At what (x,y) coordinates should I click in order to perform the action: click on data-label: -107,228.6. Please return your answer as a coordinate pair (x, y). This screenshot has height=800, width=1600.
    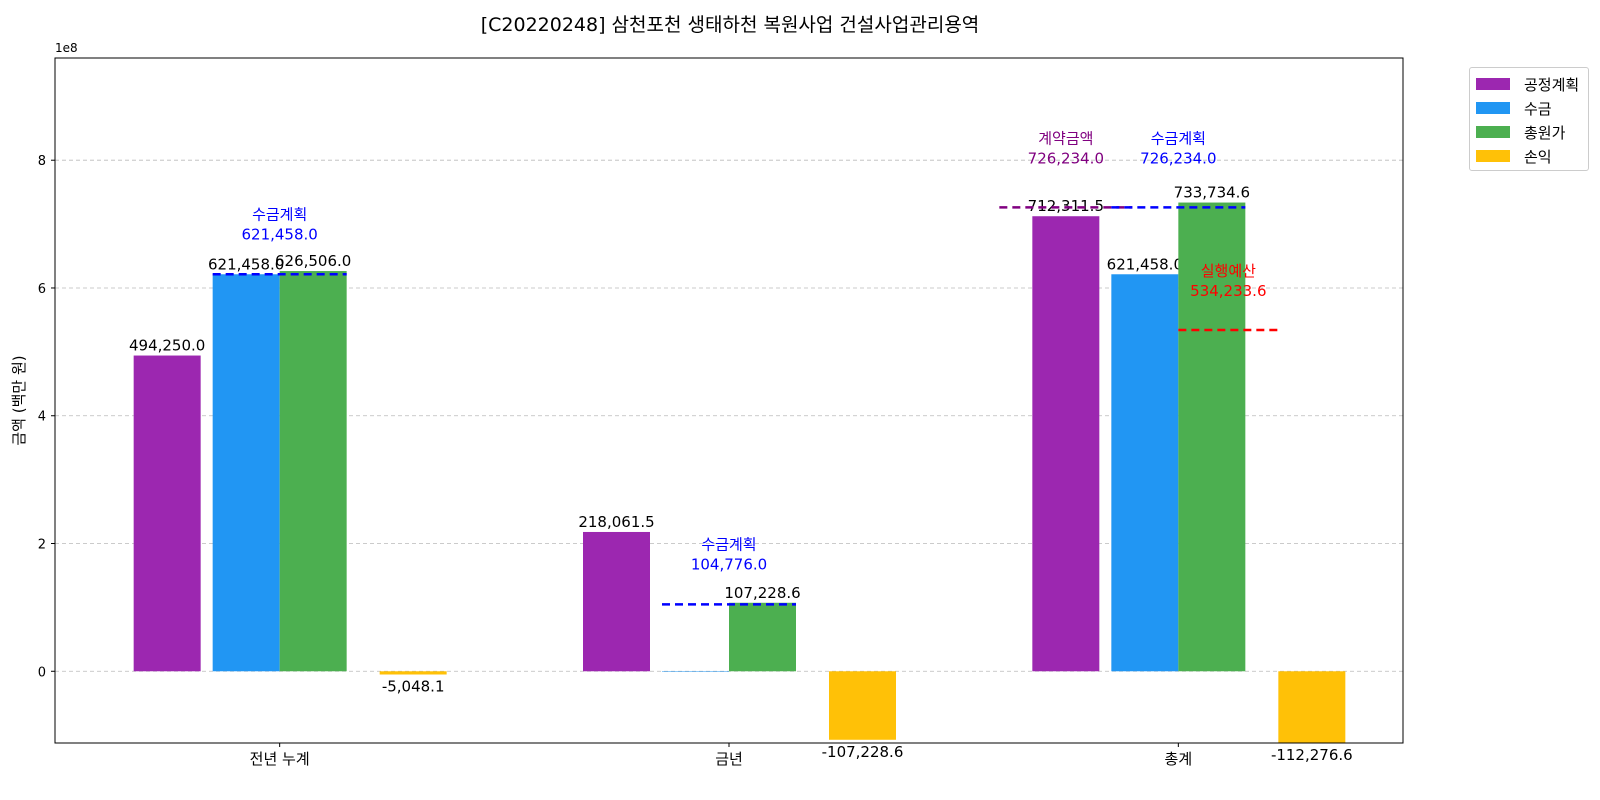
    Looking at the image, I should click on (863, 752).